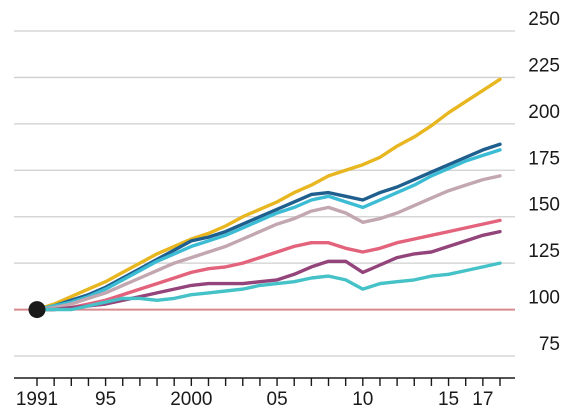  I want to click on x-tick-label: 1991, so click(37, 399).